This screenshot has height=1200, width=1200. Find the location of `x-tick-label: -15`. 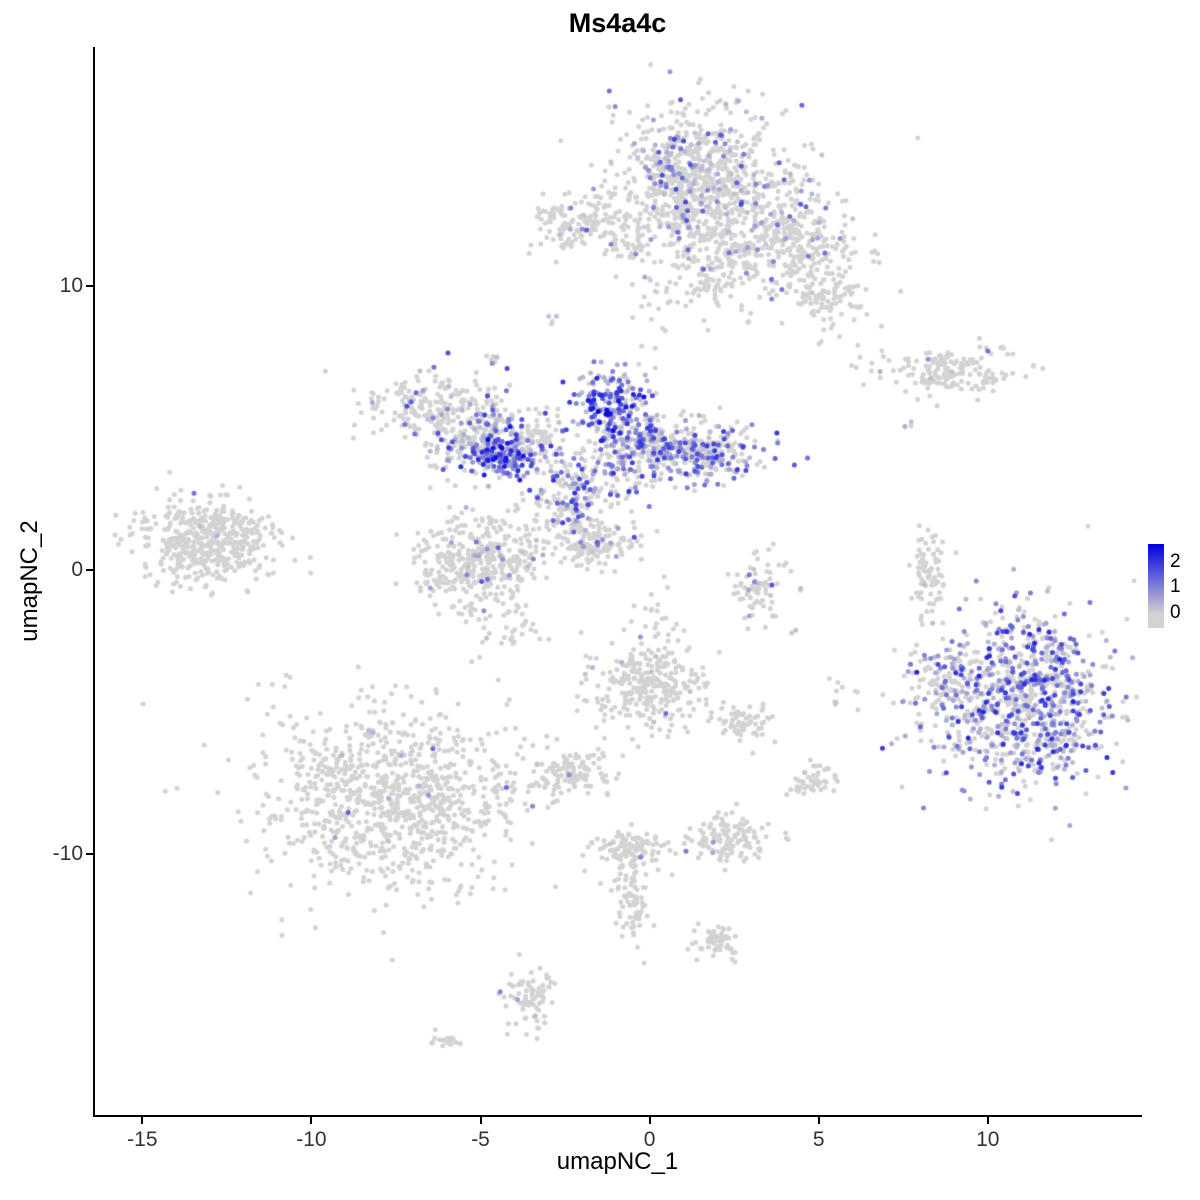

x-tick-label: -15 is located at coordinates (142, 1139).